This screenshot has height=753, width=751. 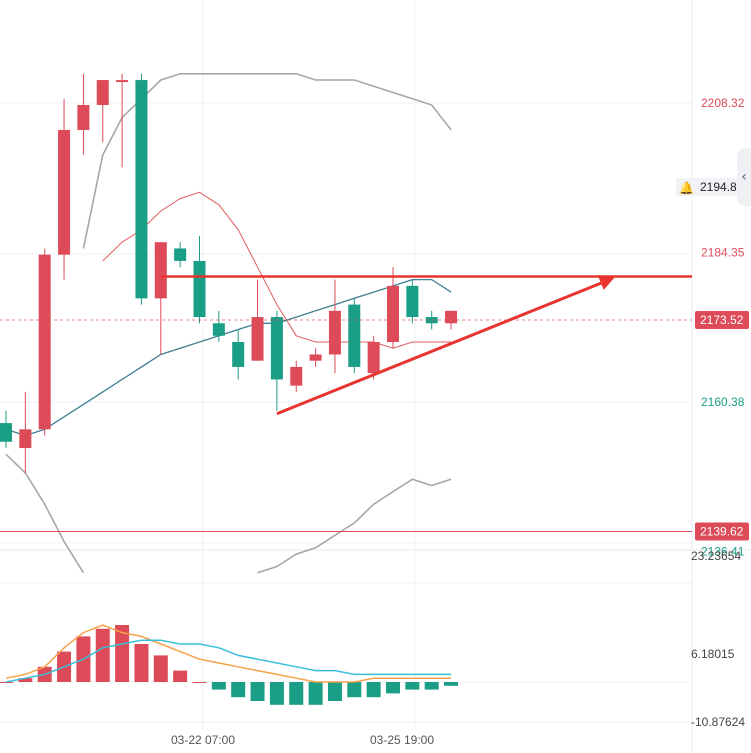 I want to click on macd-axis-label: 23.23654, so click(x=716, y=556).